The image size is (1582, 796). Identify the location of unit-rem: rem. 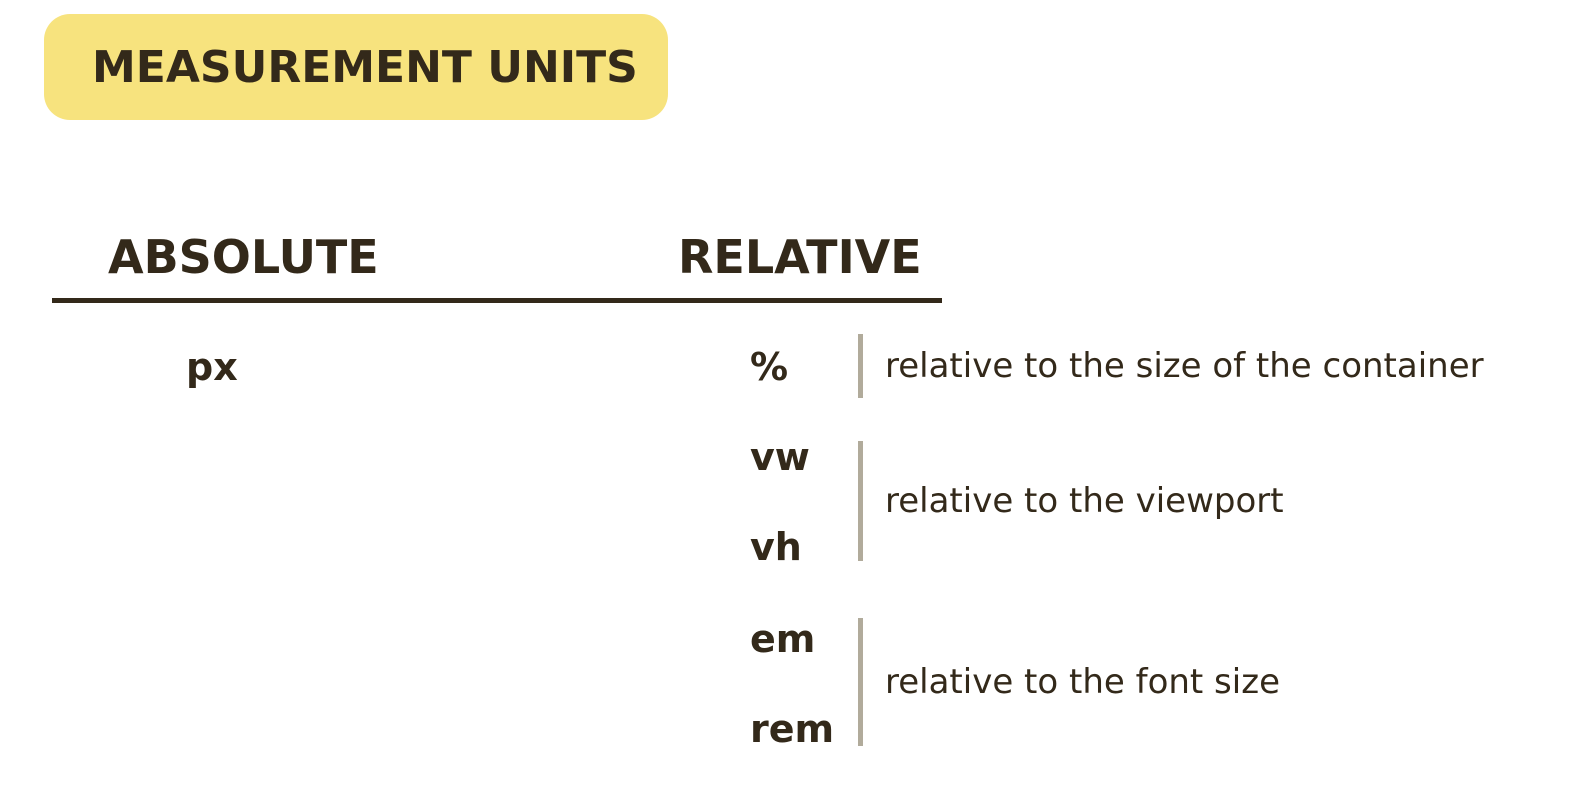
(792, 729).